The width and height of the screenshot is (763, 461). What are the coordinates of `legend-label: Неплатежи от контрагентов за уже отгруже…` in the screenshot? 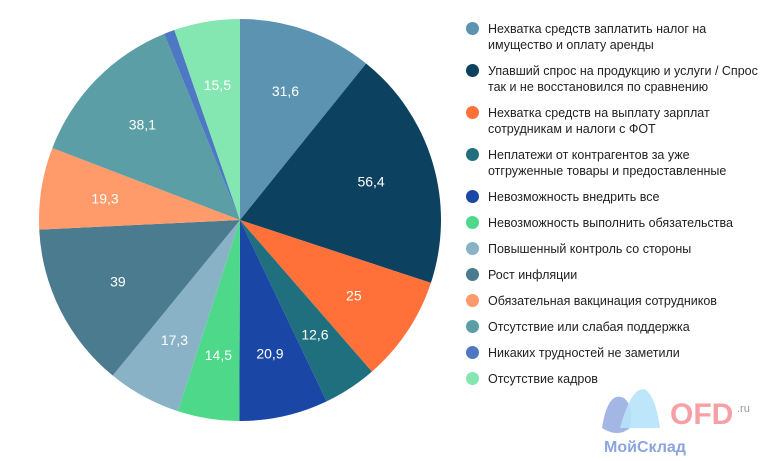 It's located at (607, 163).